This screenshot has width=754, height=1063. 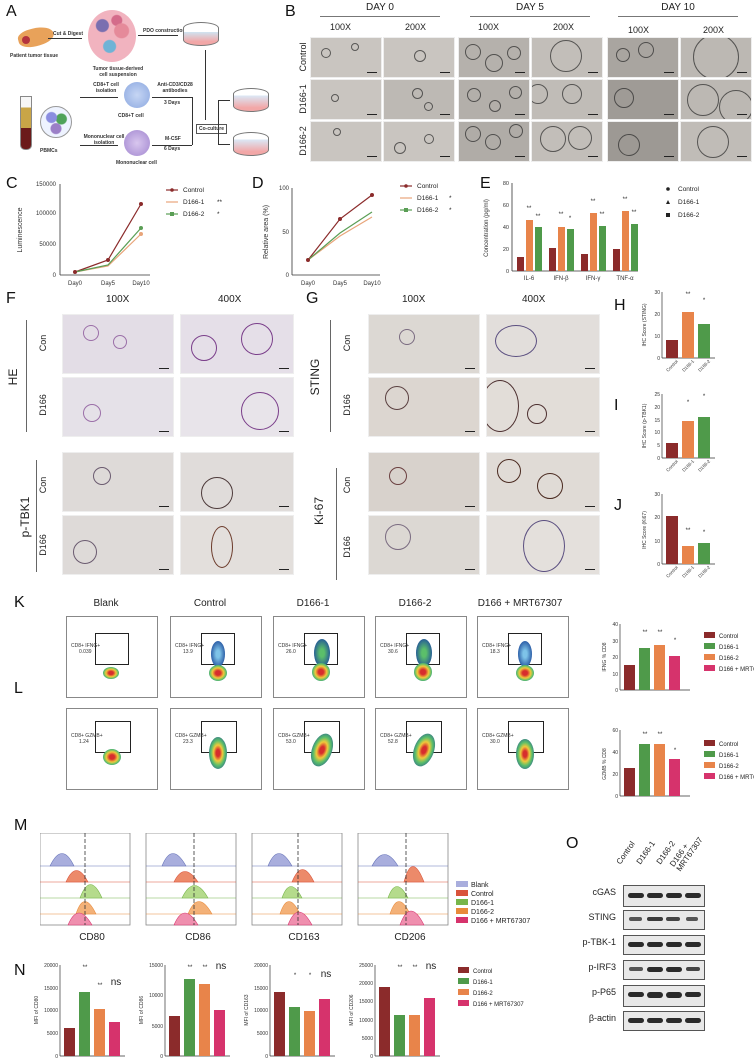 What do you see at coordinates (18, 688) in the screenshot?
I see `panel-label-l: L` at bounding box center [18, 688].